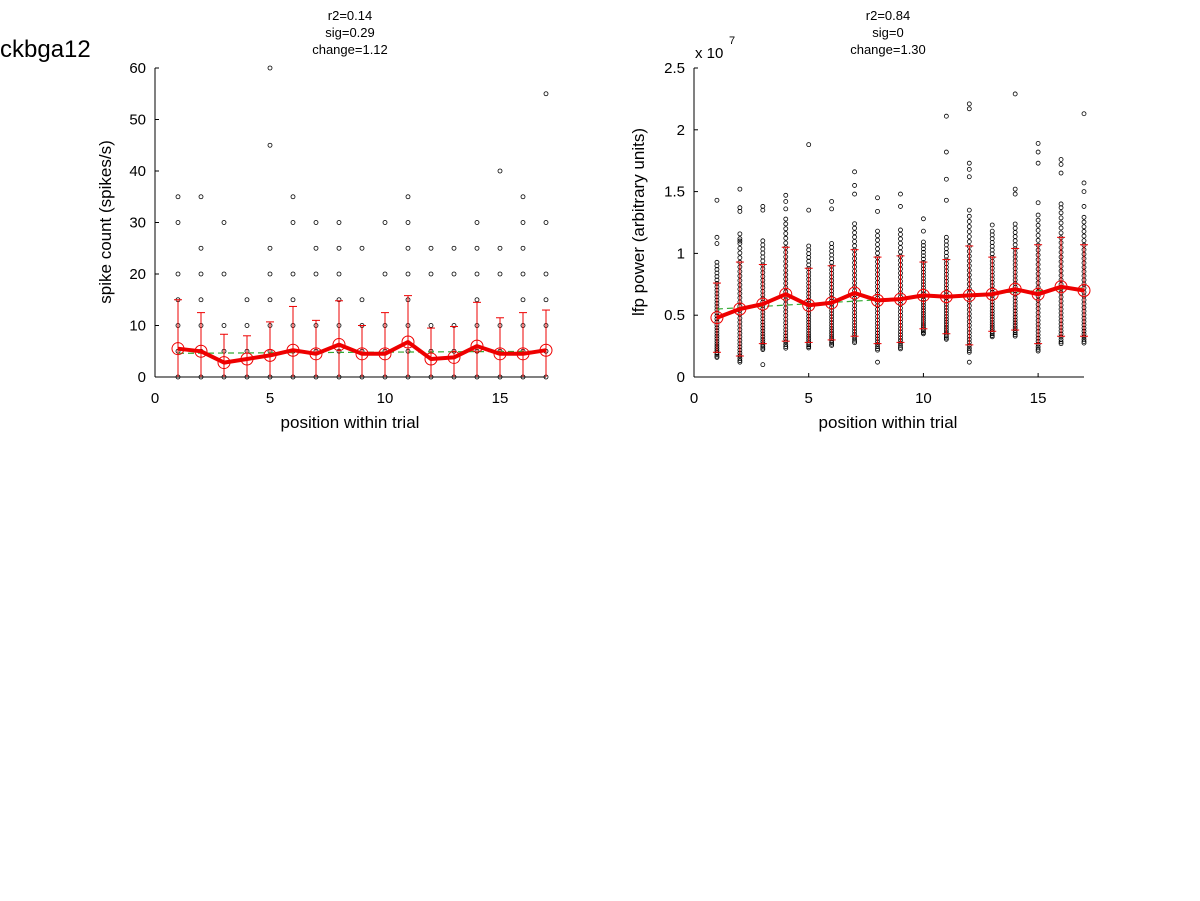 The width and height of the screenshot is (1200, 901). Describe the element at coordinates (137, 326) in the screenshot. I see `y-tick-label: 10` at that location.